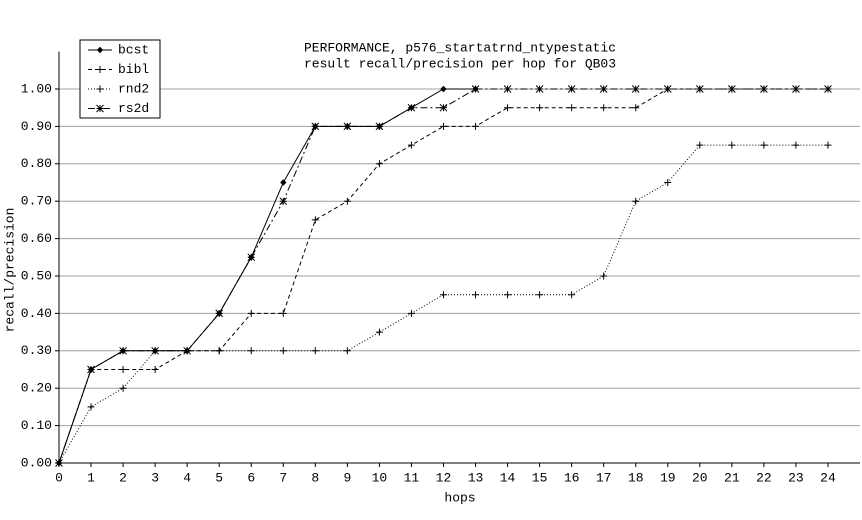 The width and height of the screenshot is (862, 520). What do you see at coordinates (59, 477) in the screenshot?
I see `x-tick-label: 0` at bounding box center [59, 477].